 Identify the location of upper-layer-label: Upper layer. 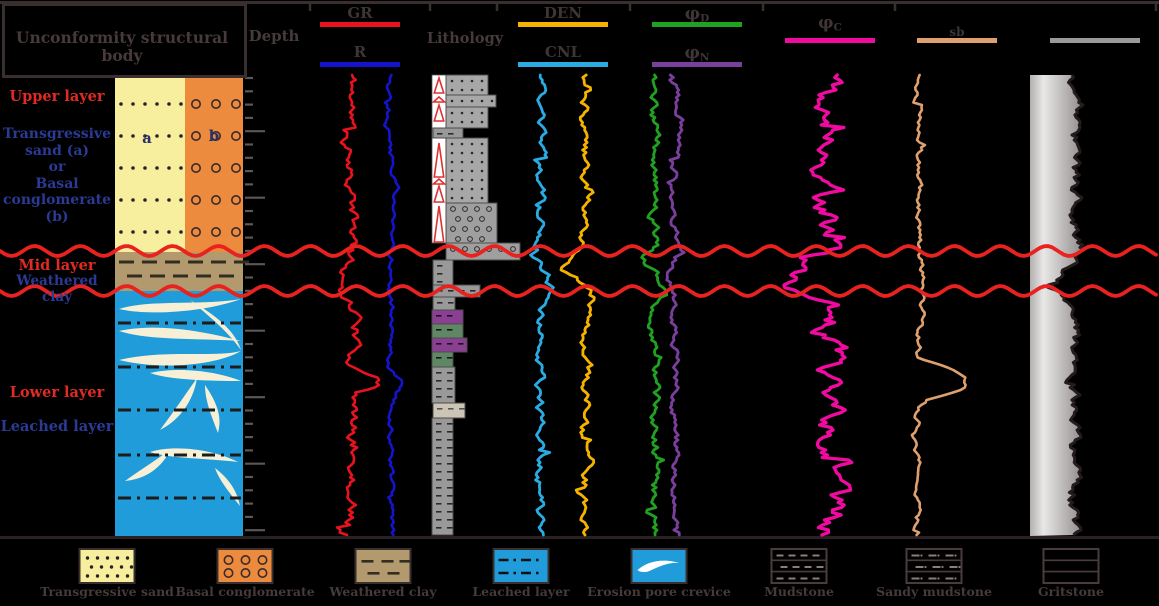
(57, 96).